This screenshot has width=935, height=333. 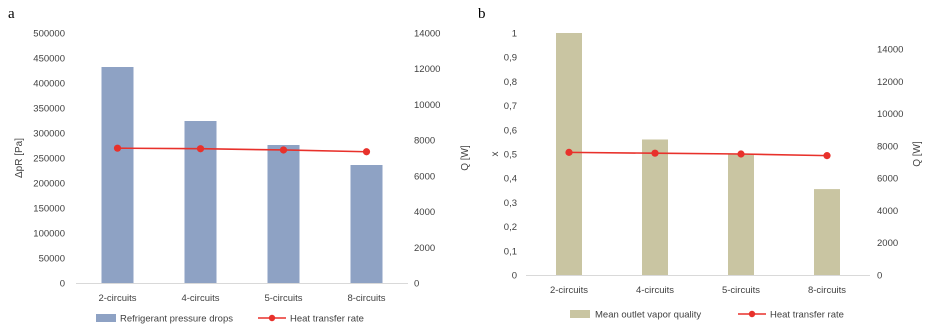 What do you see at coordinates (52, 259) in the screenshot?
I see `y-tick-label: 50000` at bounding box center [52, 259].